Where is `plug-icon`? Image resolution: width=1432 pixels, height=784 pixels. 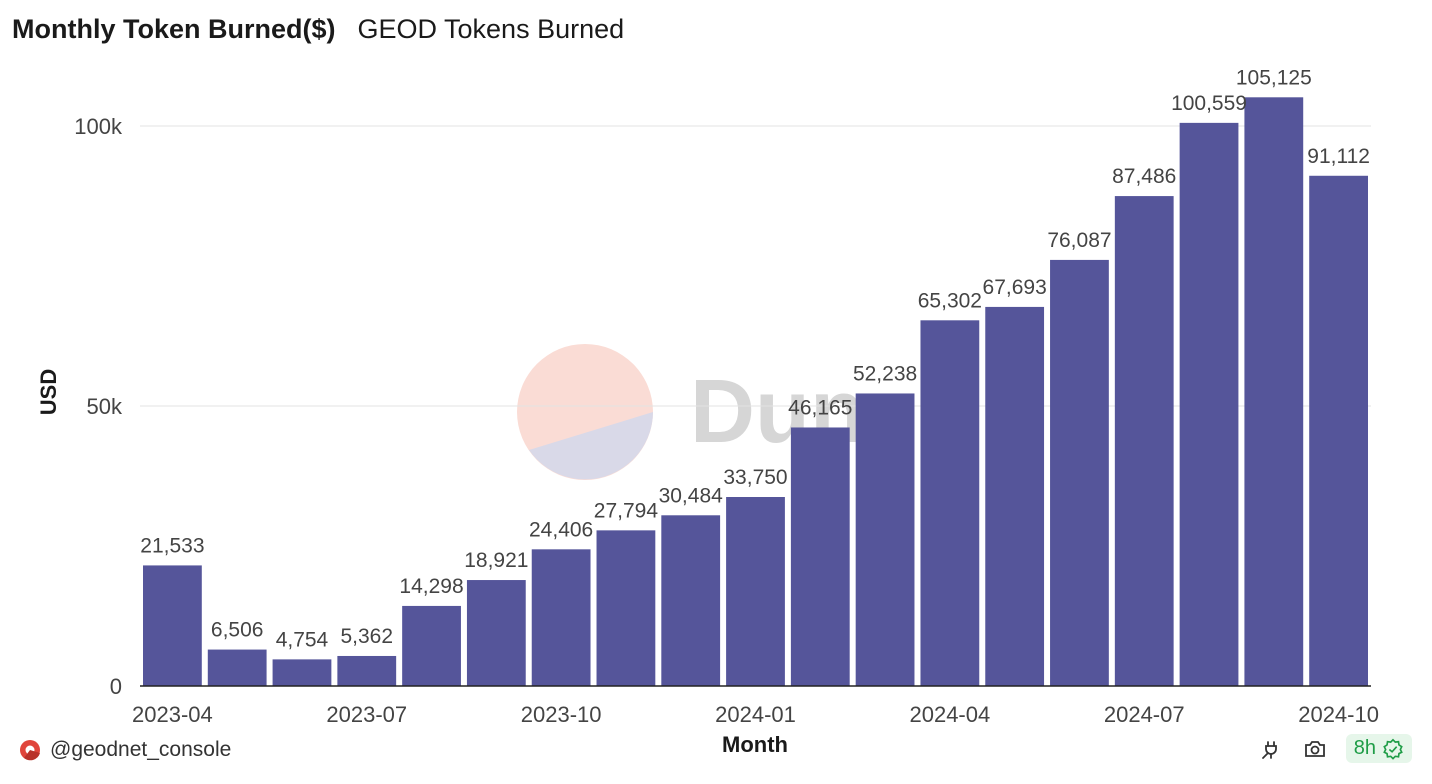
plug-icon is located at coordinates (1271, 749).